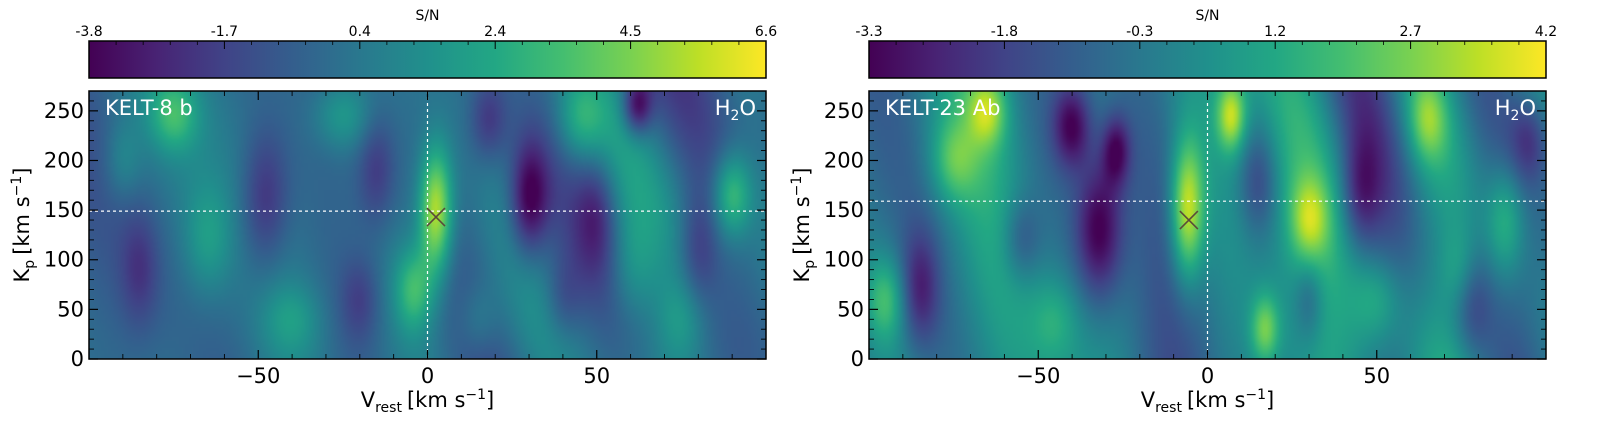  What do you see at coordinates (868, 32) in the screenshot?
I see `colorbar-tick-label: -3.3` at bounding box center [868, 32].